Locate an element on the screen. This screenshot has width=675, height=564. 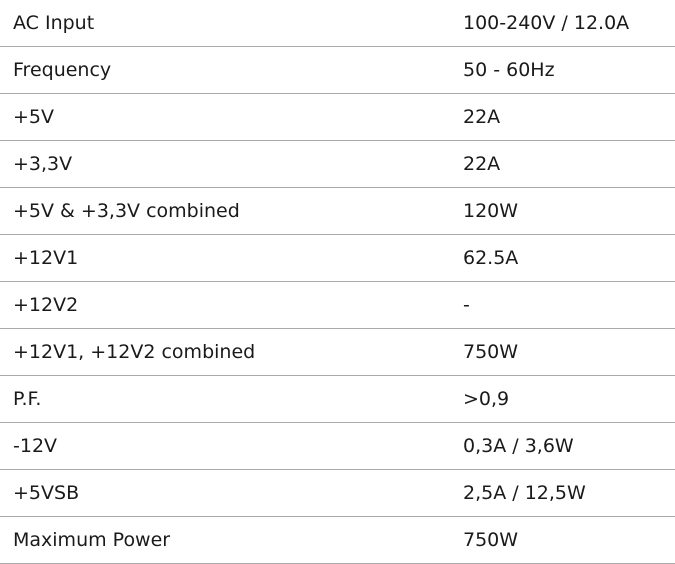
spec-value: 2,5A / 12,5W is located at coordinates (524, 493).